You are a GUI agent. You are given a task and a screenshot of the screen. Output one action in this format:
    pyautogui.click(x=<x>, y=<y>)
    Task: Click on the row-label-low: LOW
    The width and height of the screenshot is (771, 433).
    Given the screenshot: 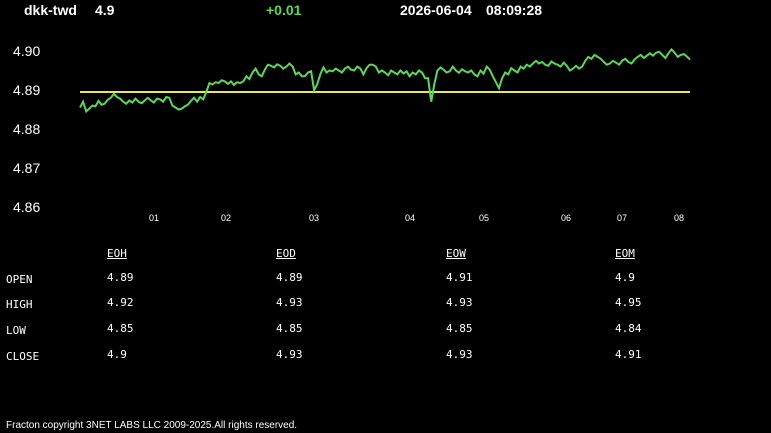 What is the action you would take?
    pyautogui.click(x=16, y=330)
    